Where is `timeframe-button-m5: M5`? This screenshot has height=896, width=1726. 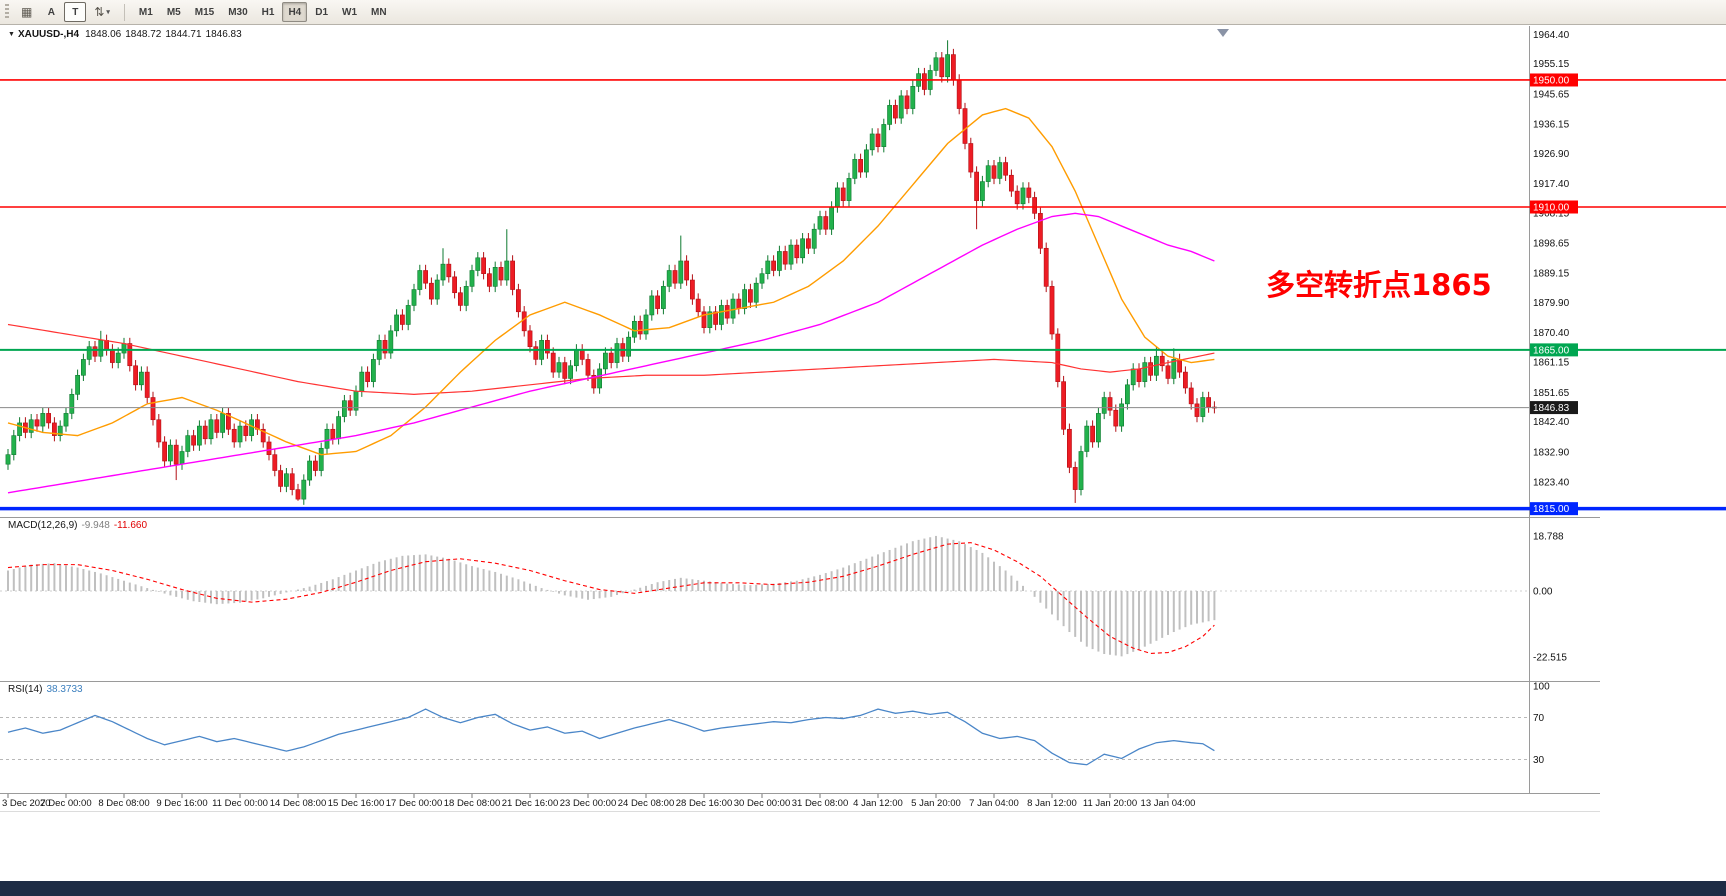 timeframe-button-m5: M5 is located at coordinates (174, 12).